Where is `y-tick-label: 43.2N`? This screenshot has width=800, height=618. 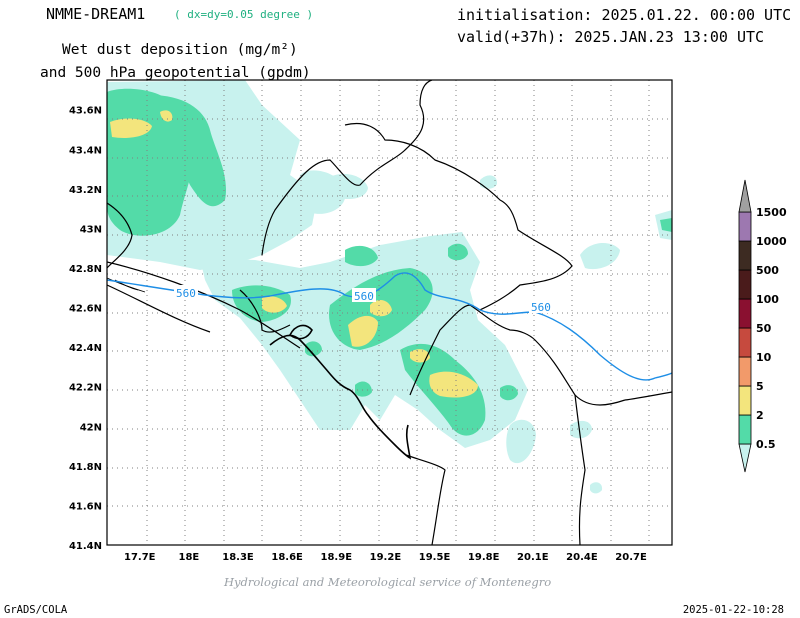
y-tick-label: 43.2N is located at coordinates (85, 190).